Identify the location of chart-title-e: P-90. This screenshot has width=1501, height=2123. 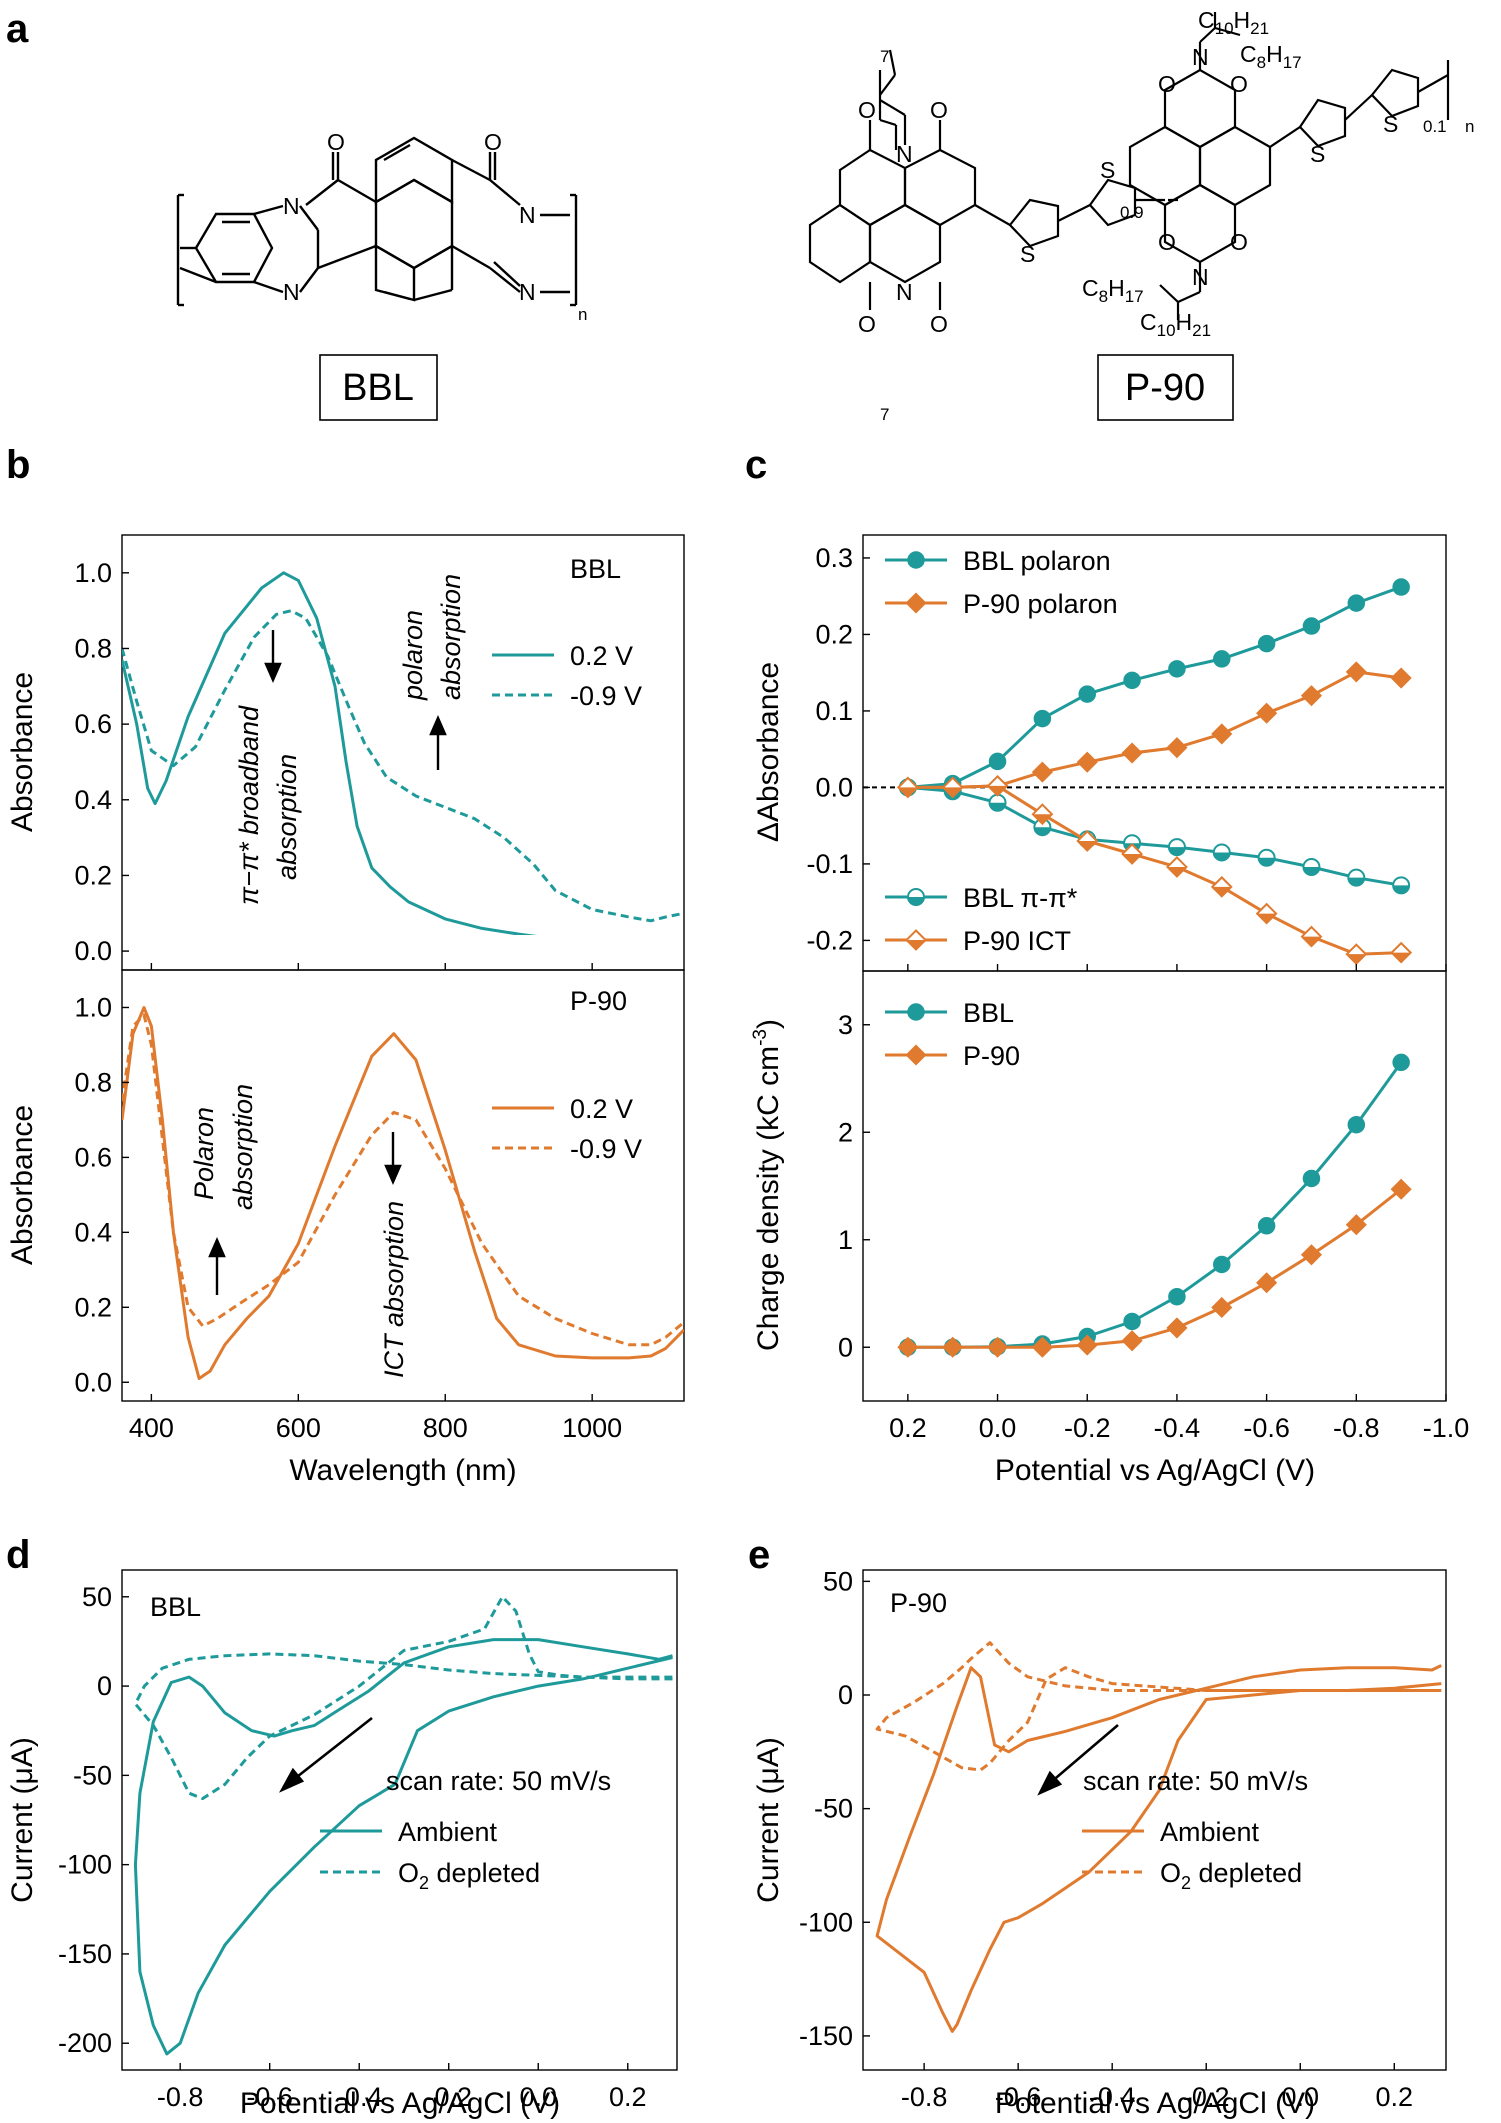
(918, 1603).